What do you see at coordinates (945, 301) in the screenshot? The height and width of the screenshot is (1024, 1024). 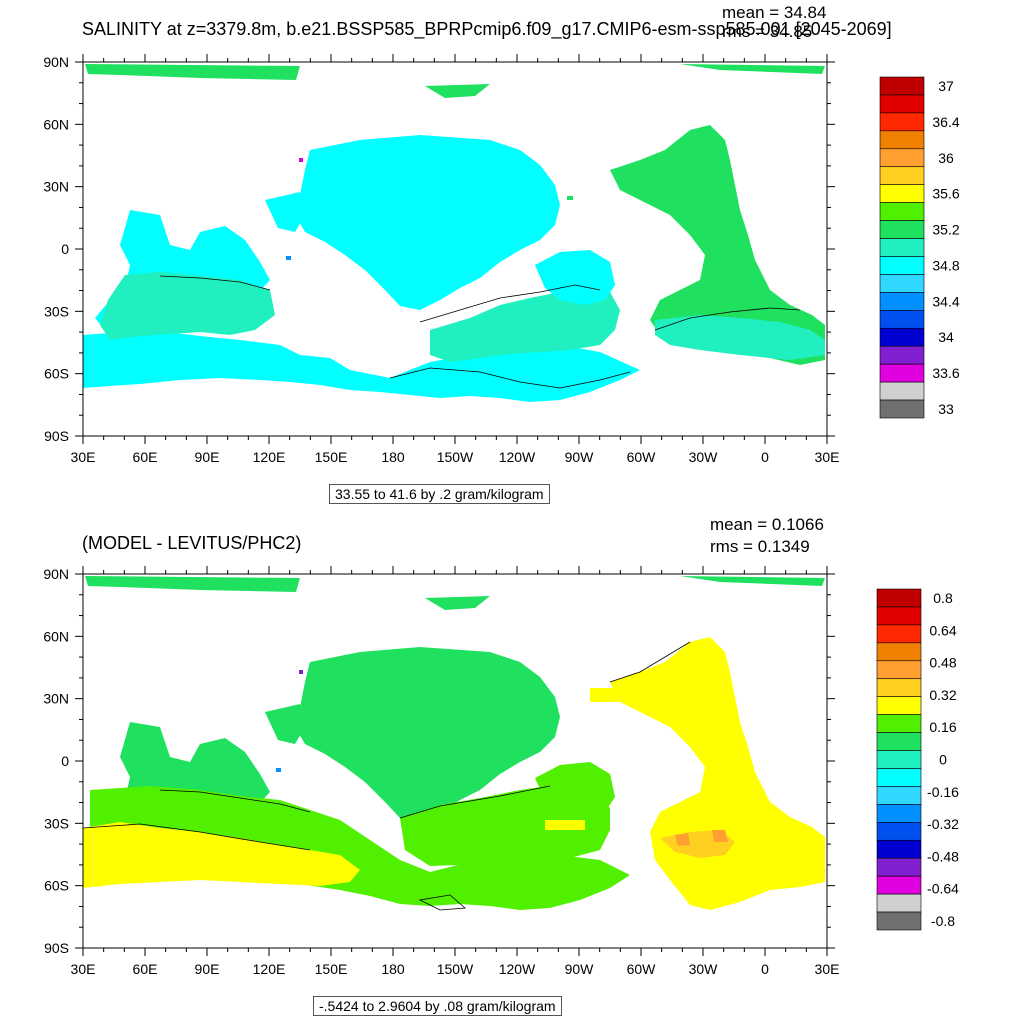 I see `colorbar-label: 34.4` at bounding box center [945, 301].